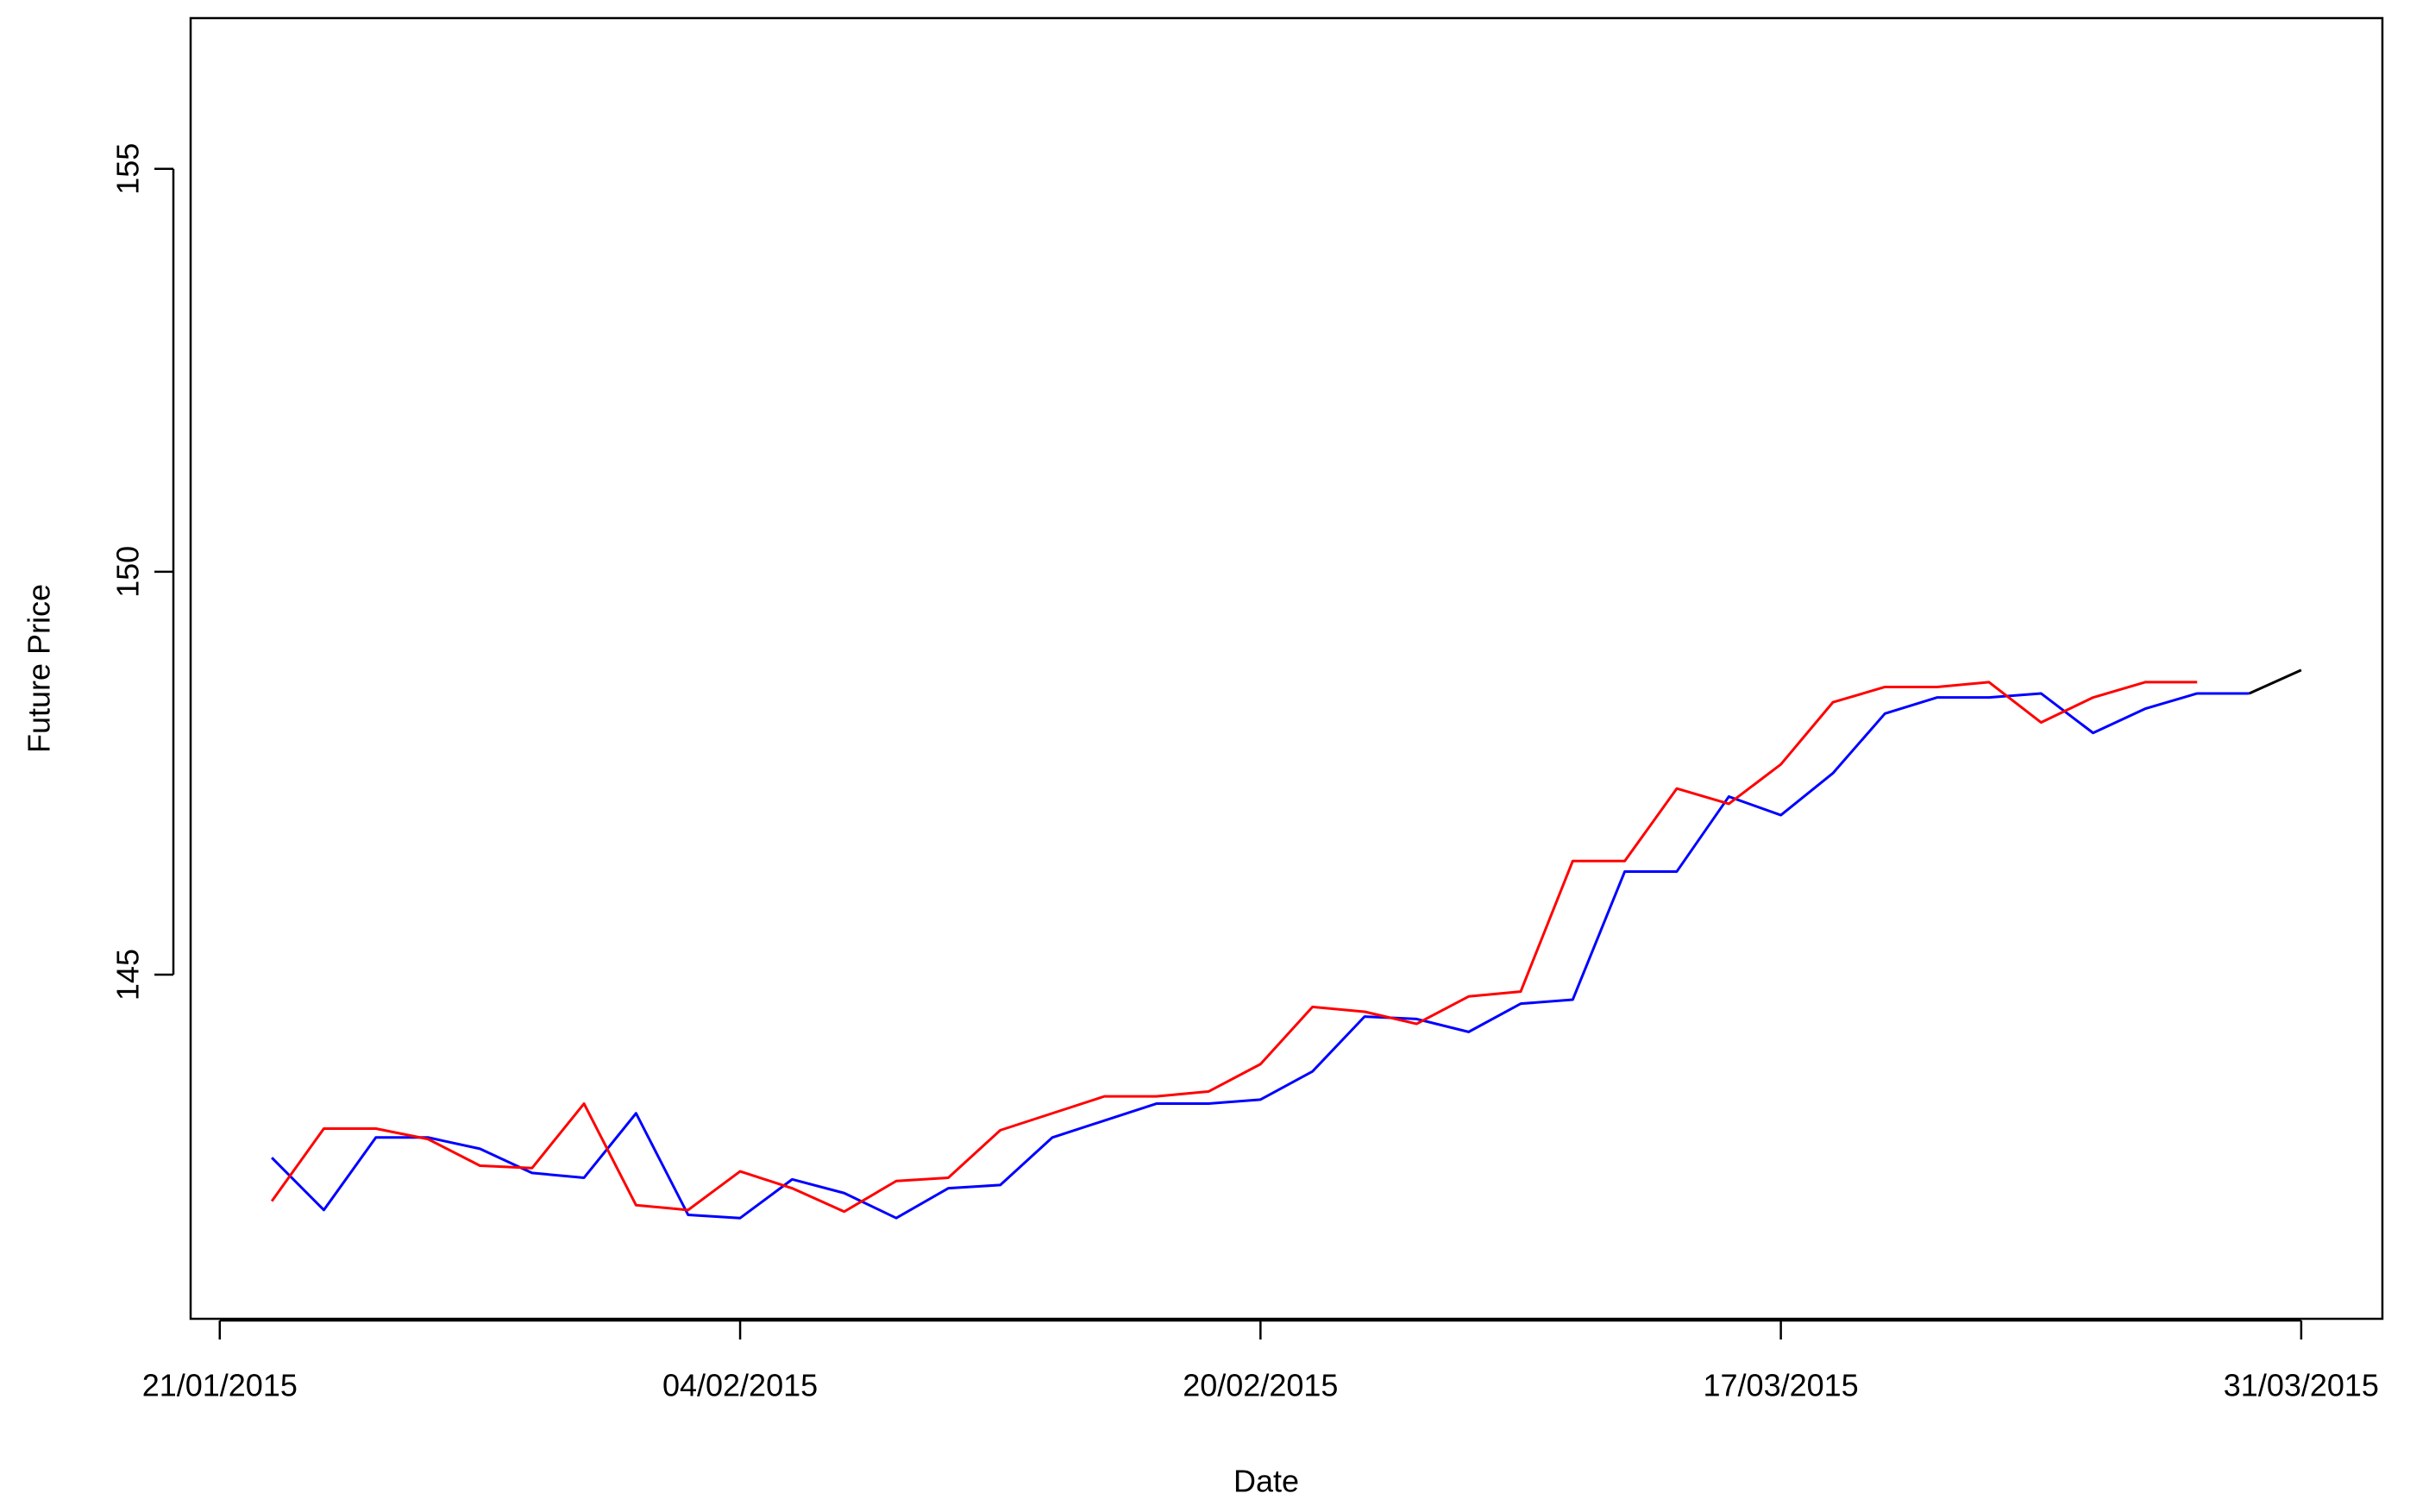 This screenshot has height=1512, width=2410. I want to click on y-tick-label: 150, so click(128, 572).